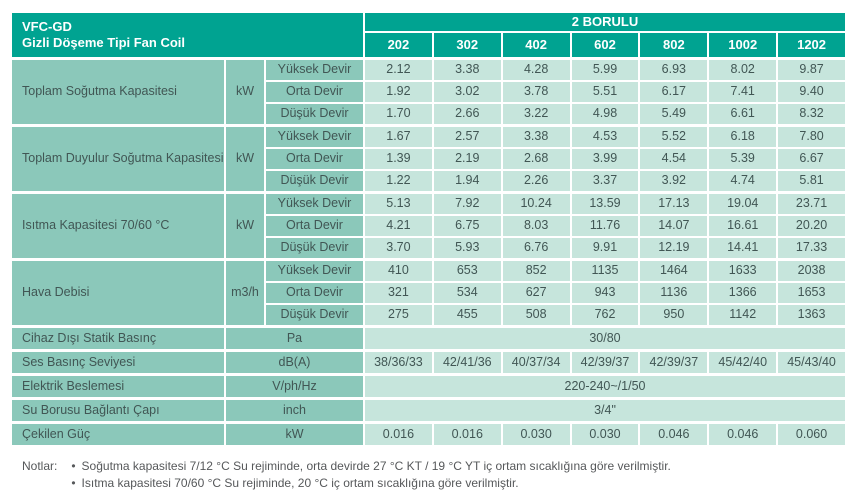 This screenshot has height=500, width=855. I want to click on value-cell: 4.54, so click(674, 159).